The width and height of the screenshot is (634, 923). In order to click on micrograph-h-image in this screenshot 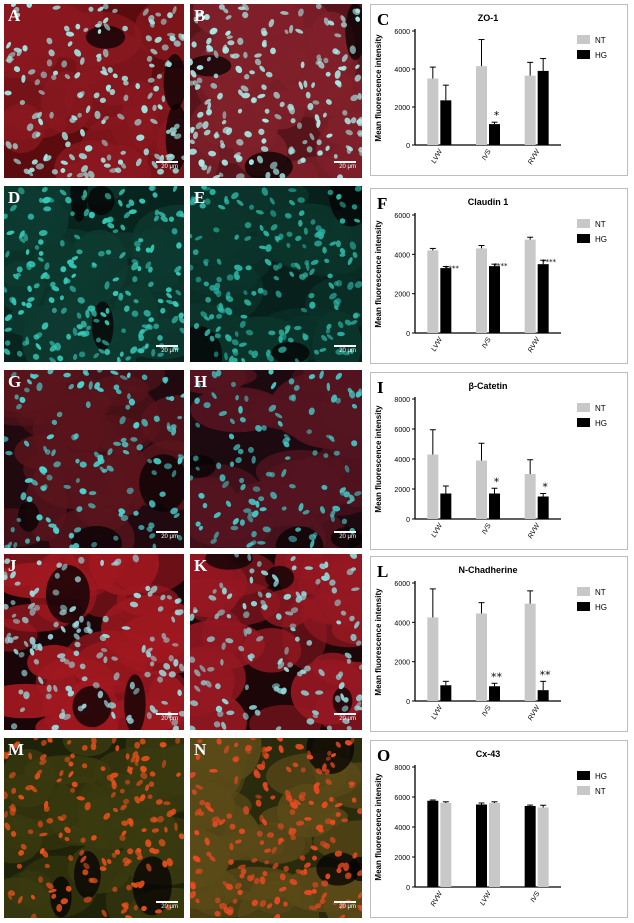, I will do `click(276, 459)`.